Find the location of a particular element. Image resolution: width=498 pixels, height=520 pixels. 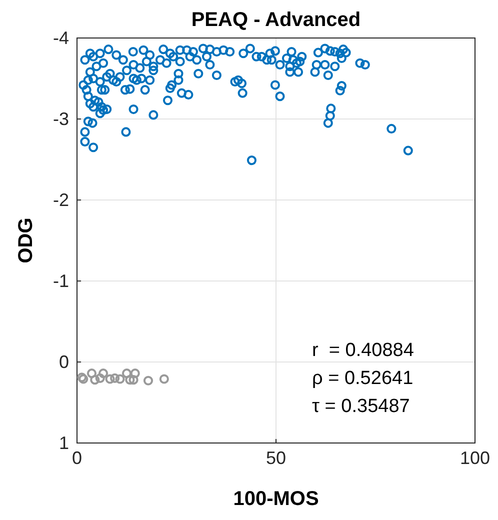

x-tick-label: 50 is located at coordinates (276, 458).